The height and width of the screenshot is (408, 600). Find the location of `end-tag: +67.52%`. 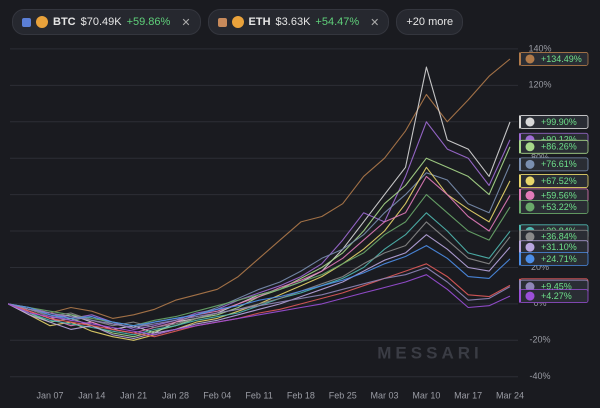

end-tag: +67.52% is located at coordinates (554, 181).